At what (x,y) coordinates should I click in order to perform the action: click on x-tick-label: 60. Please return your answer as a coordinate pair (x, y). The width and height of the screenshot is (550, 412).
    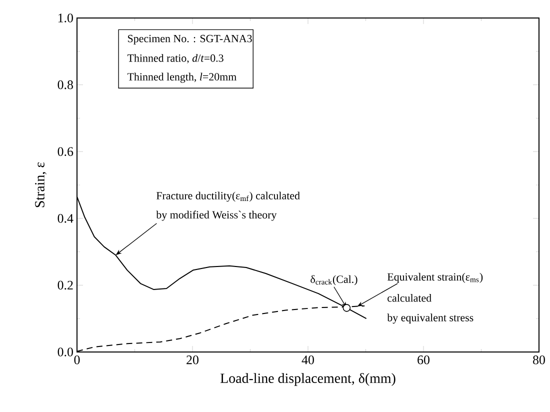
    Looking at the image, I should click on (424, 360).